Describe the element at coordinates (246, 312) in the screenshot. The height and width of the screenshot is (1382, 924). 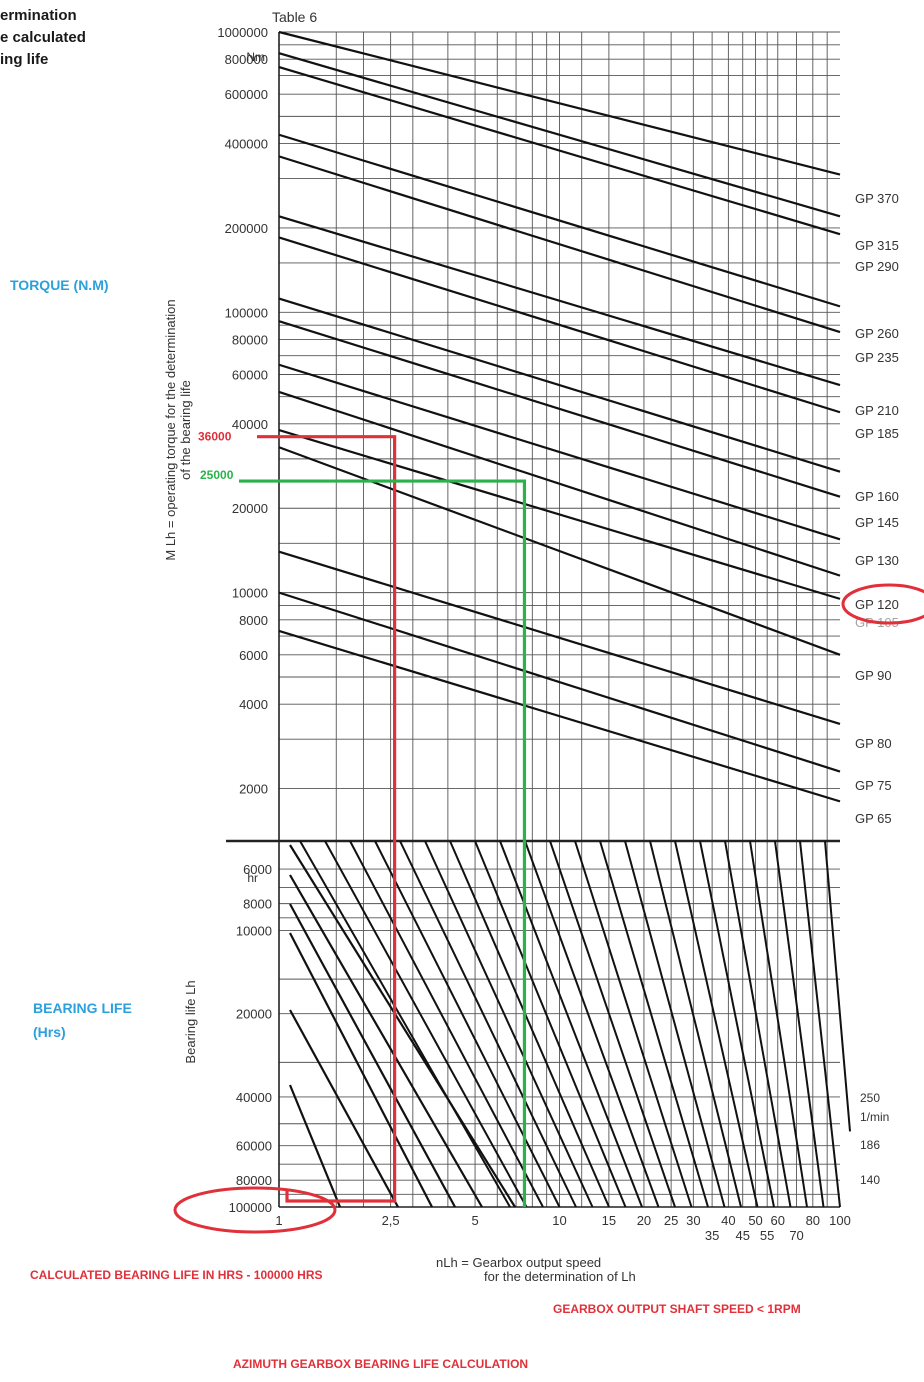
I see `top-ytick-label: 100000` at that location.